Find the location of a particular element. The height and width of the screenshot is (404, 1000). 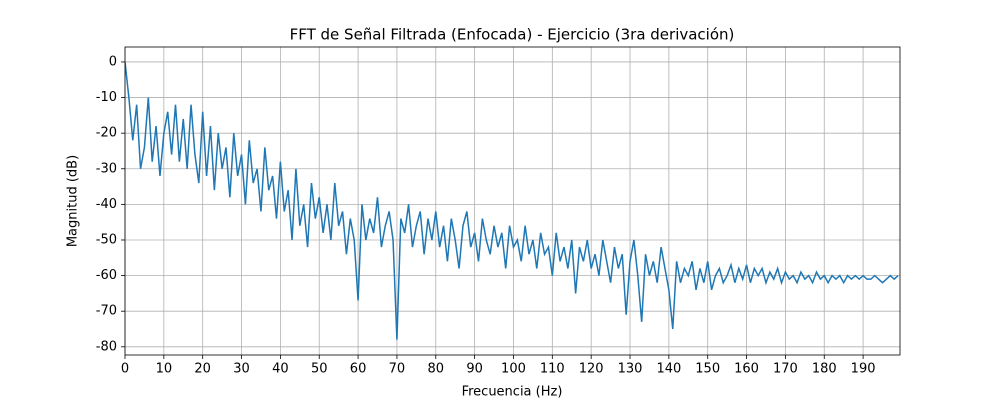

x-tick-label: 140 is located at coordinates (668, 369).